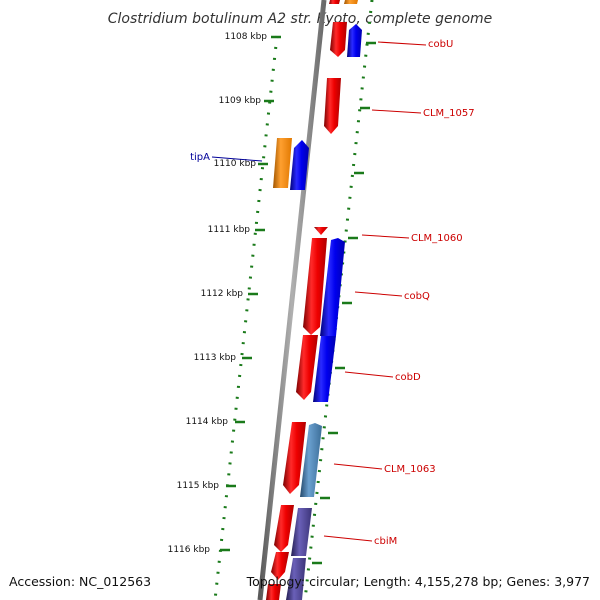 The width and height of the screenshot is (600, 600). I want to click on gene-label-cbim: cbiM, so click(385, 541).